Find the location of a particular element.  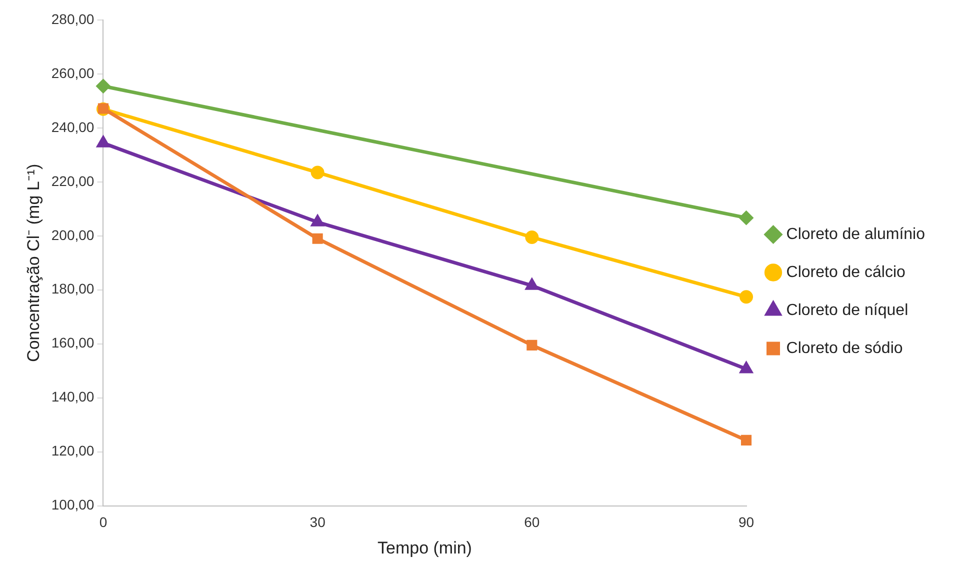

y-tick-label: 120,00 is located at coordinates (72, 450).